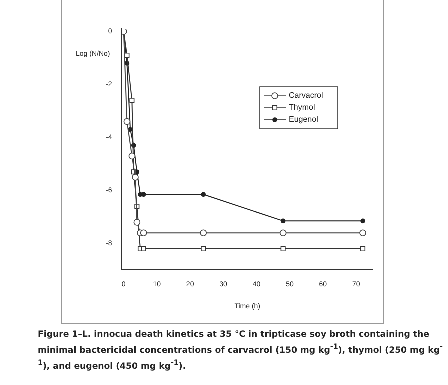  Describe the element at coordinates (304, 119) in the screenshot. I see `legend-label: Eugenol` at that location.